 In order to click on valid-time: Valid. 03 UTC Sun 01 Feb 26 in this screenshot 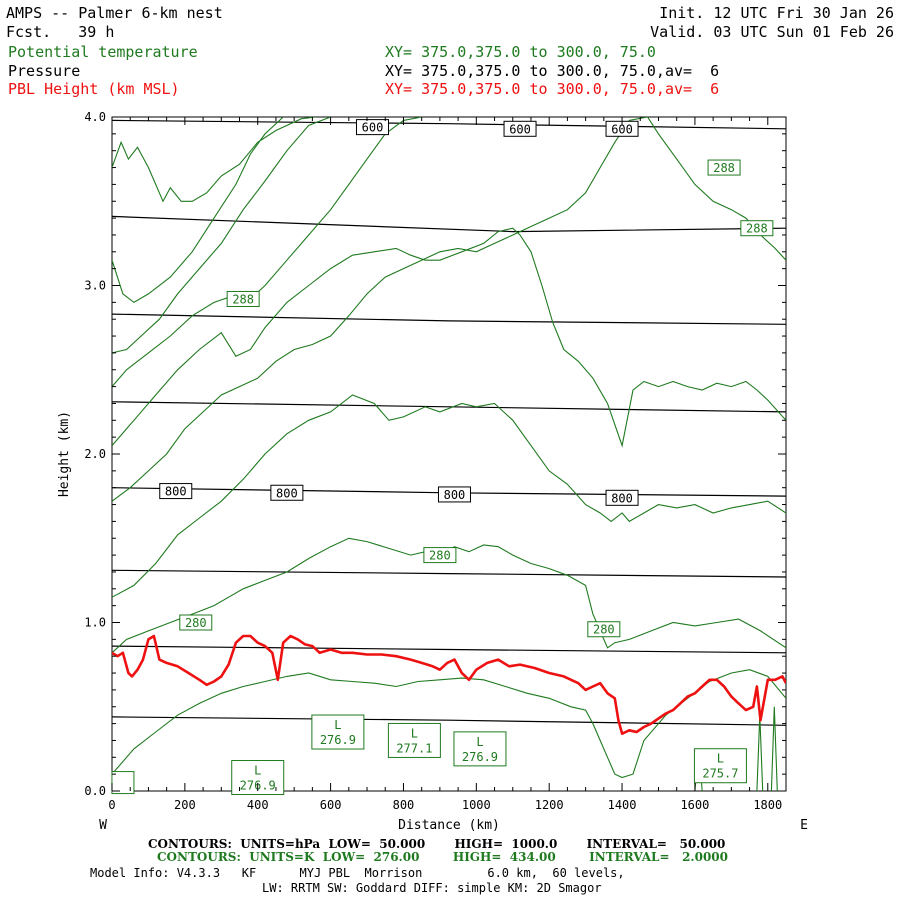, I will do `click(772, 32)`.